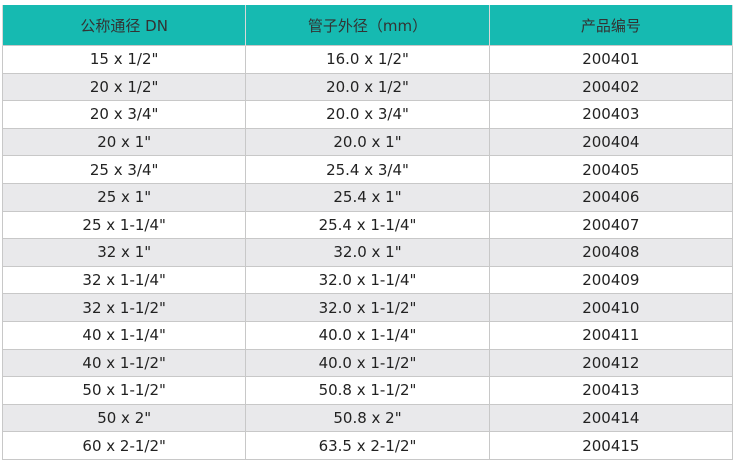  Describe the element at coordinates (611, 363) in the screenshot. I see `product-code-cell: 200412` at that location.